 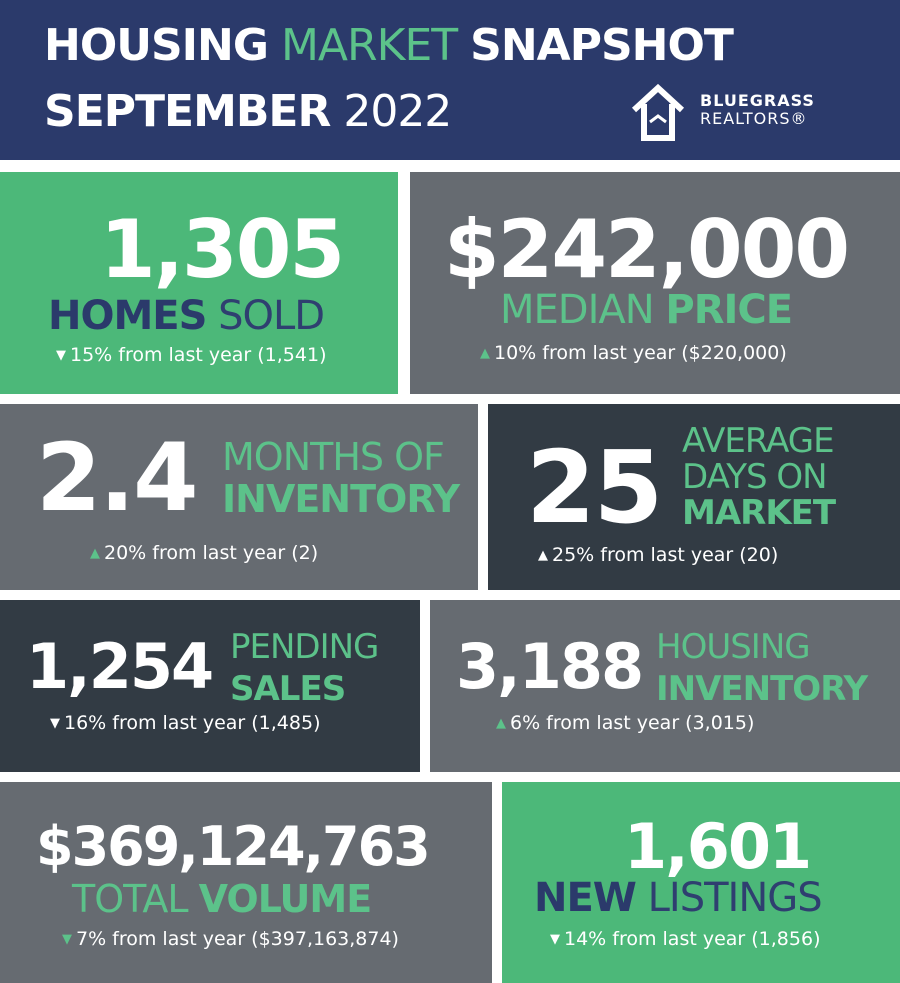 I want to click on median-price-value: $242,000, so click(x=647, y=249).